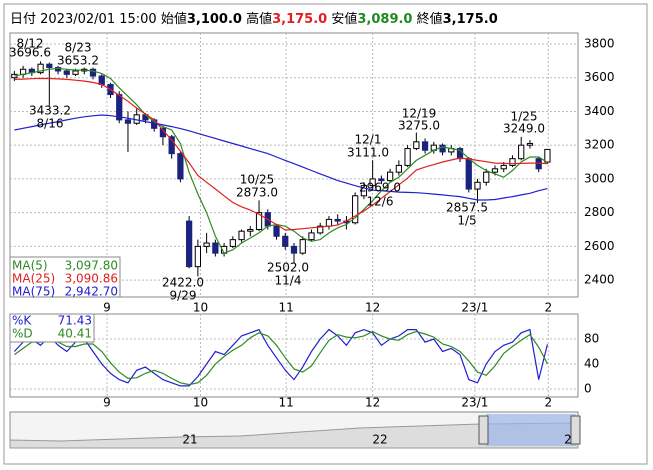 The width and height of the screenshot is (653, 470). Describe the element at coordinates (98, 19) in the screenshot. I see `datetime: 2023/02/01 15:00` at that location.